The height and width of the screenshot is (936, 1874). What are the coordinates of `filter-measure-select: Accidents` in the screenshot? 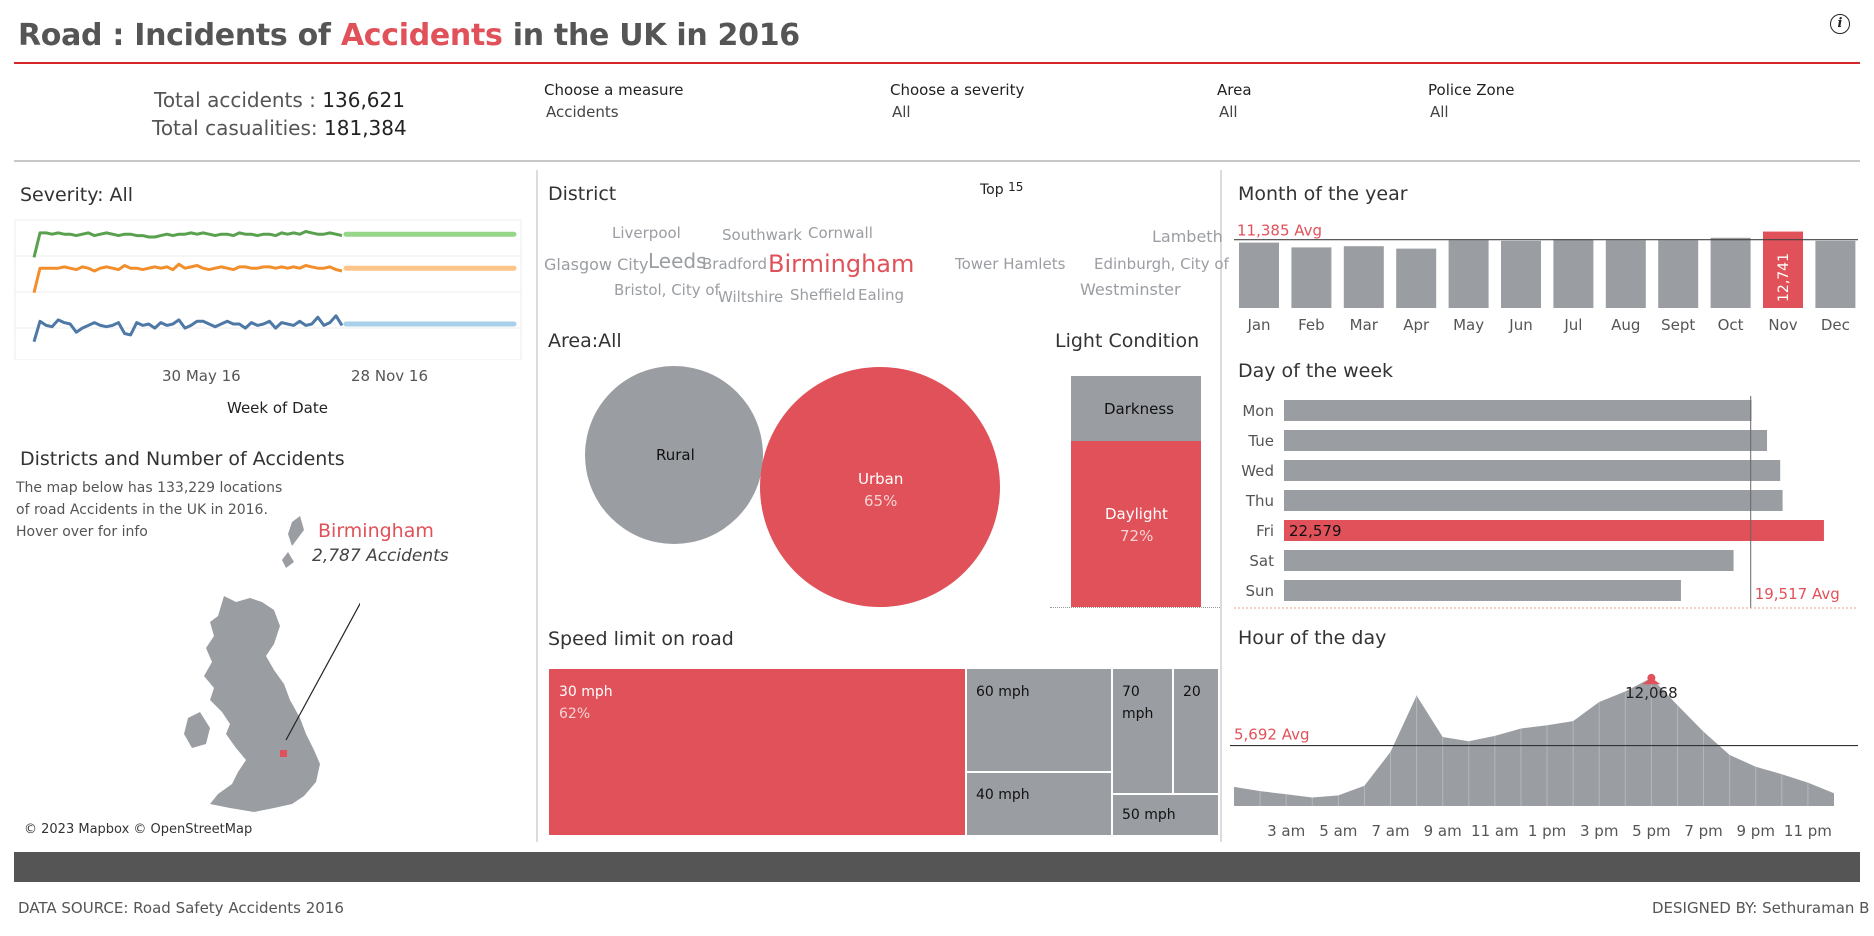 It's located at (582, 112).